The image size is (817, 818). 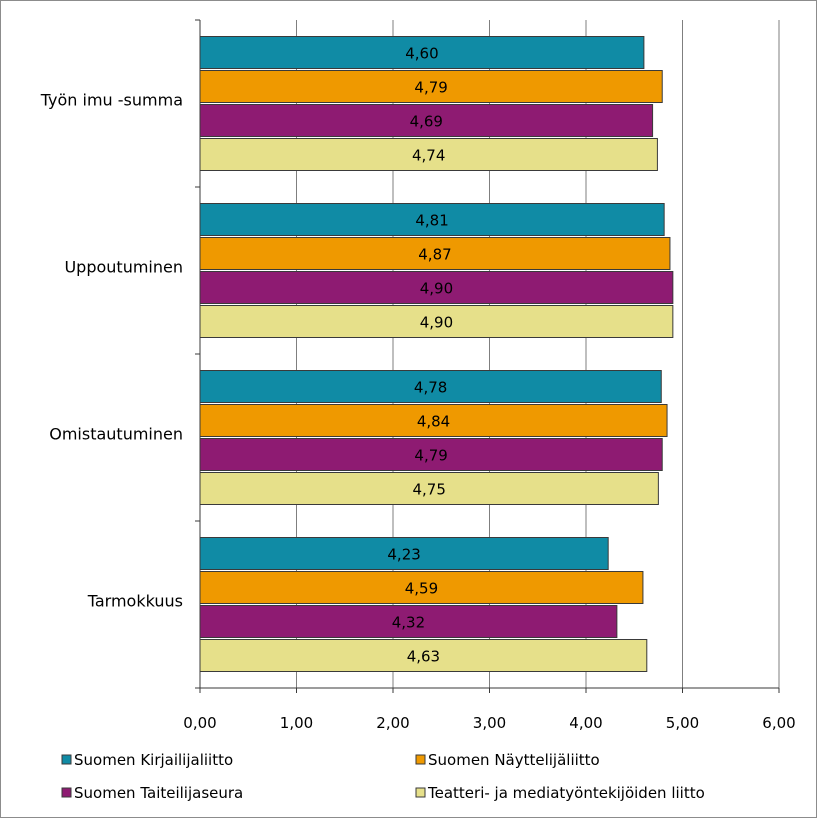 I want to click on bar-value-label: 4,78, so click(x=430, y=388).